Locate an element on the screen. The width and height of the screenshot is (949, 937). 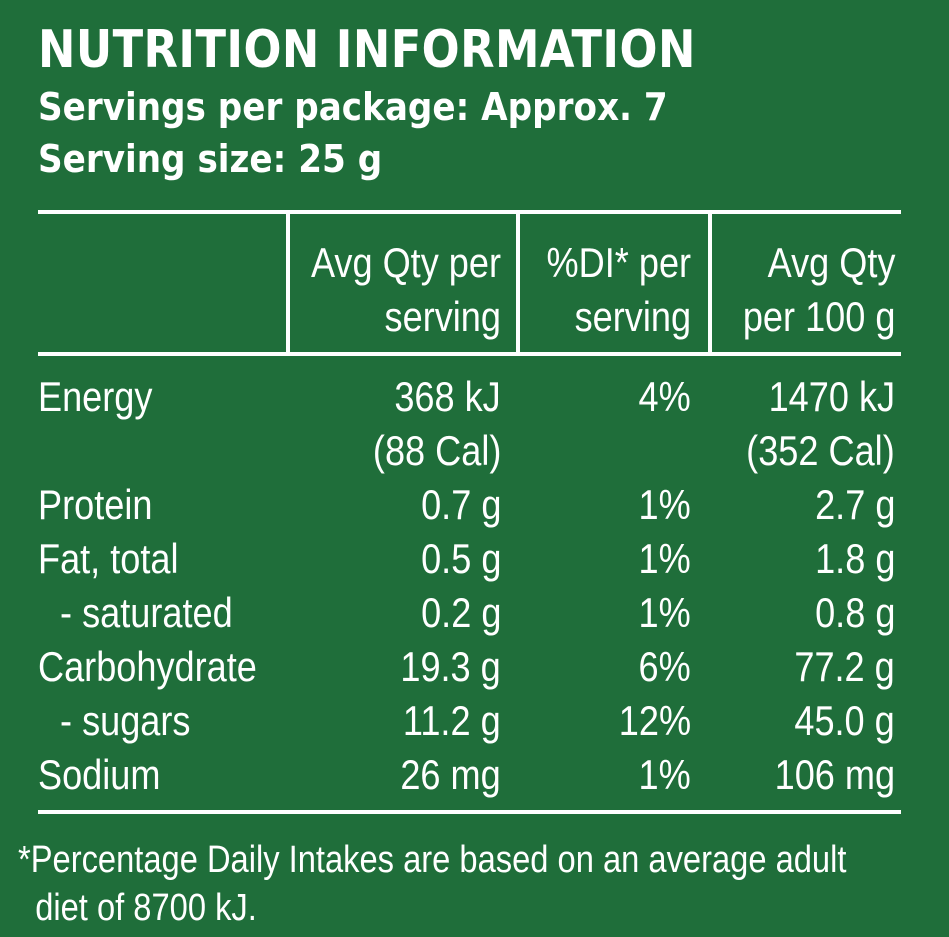
protein-per-100g: 2.7 g is located at coordinates (854, 504).